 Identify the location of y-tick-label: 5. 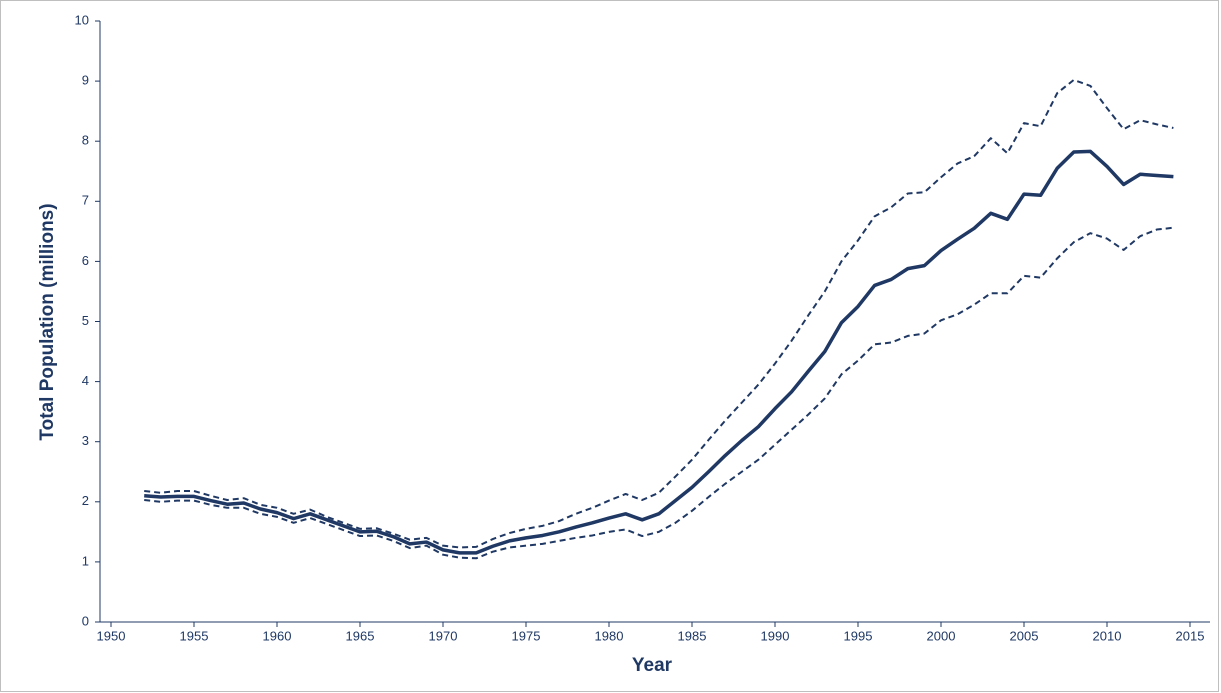
(85, 320).